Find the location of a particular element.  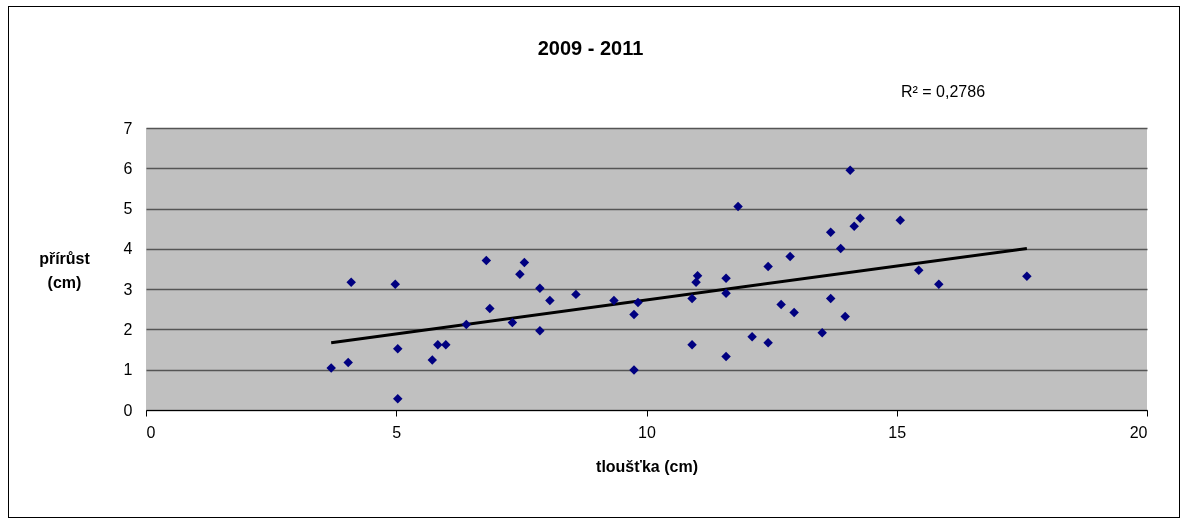

x-tick-label: 15 is located at coordinates (897, 432).